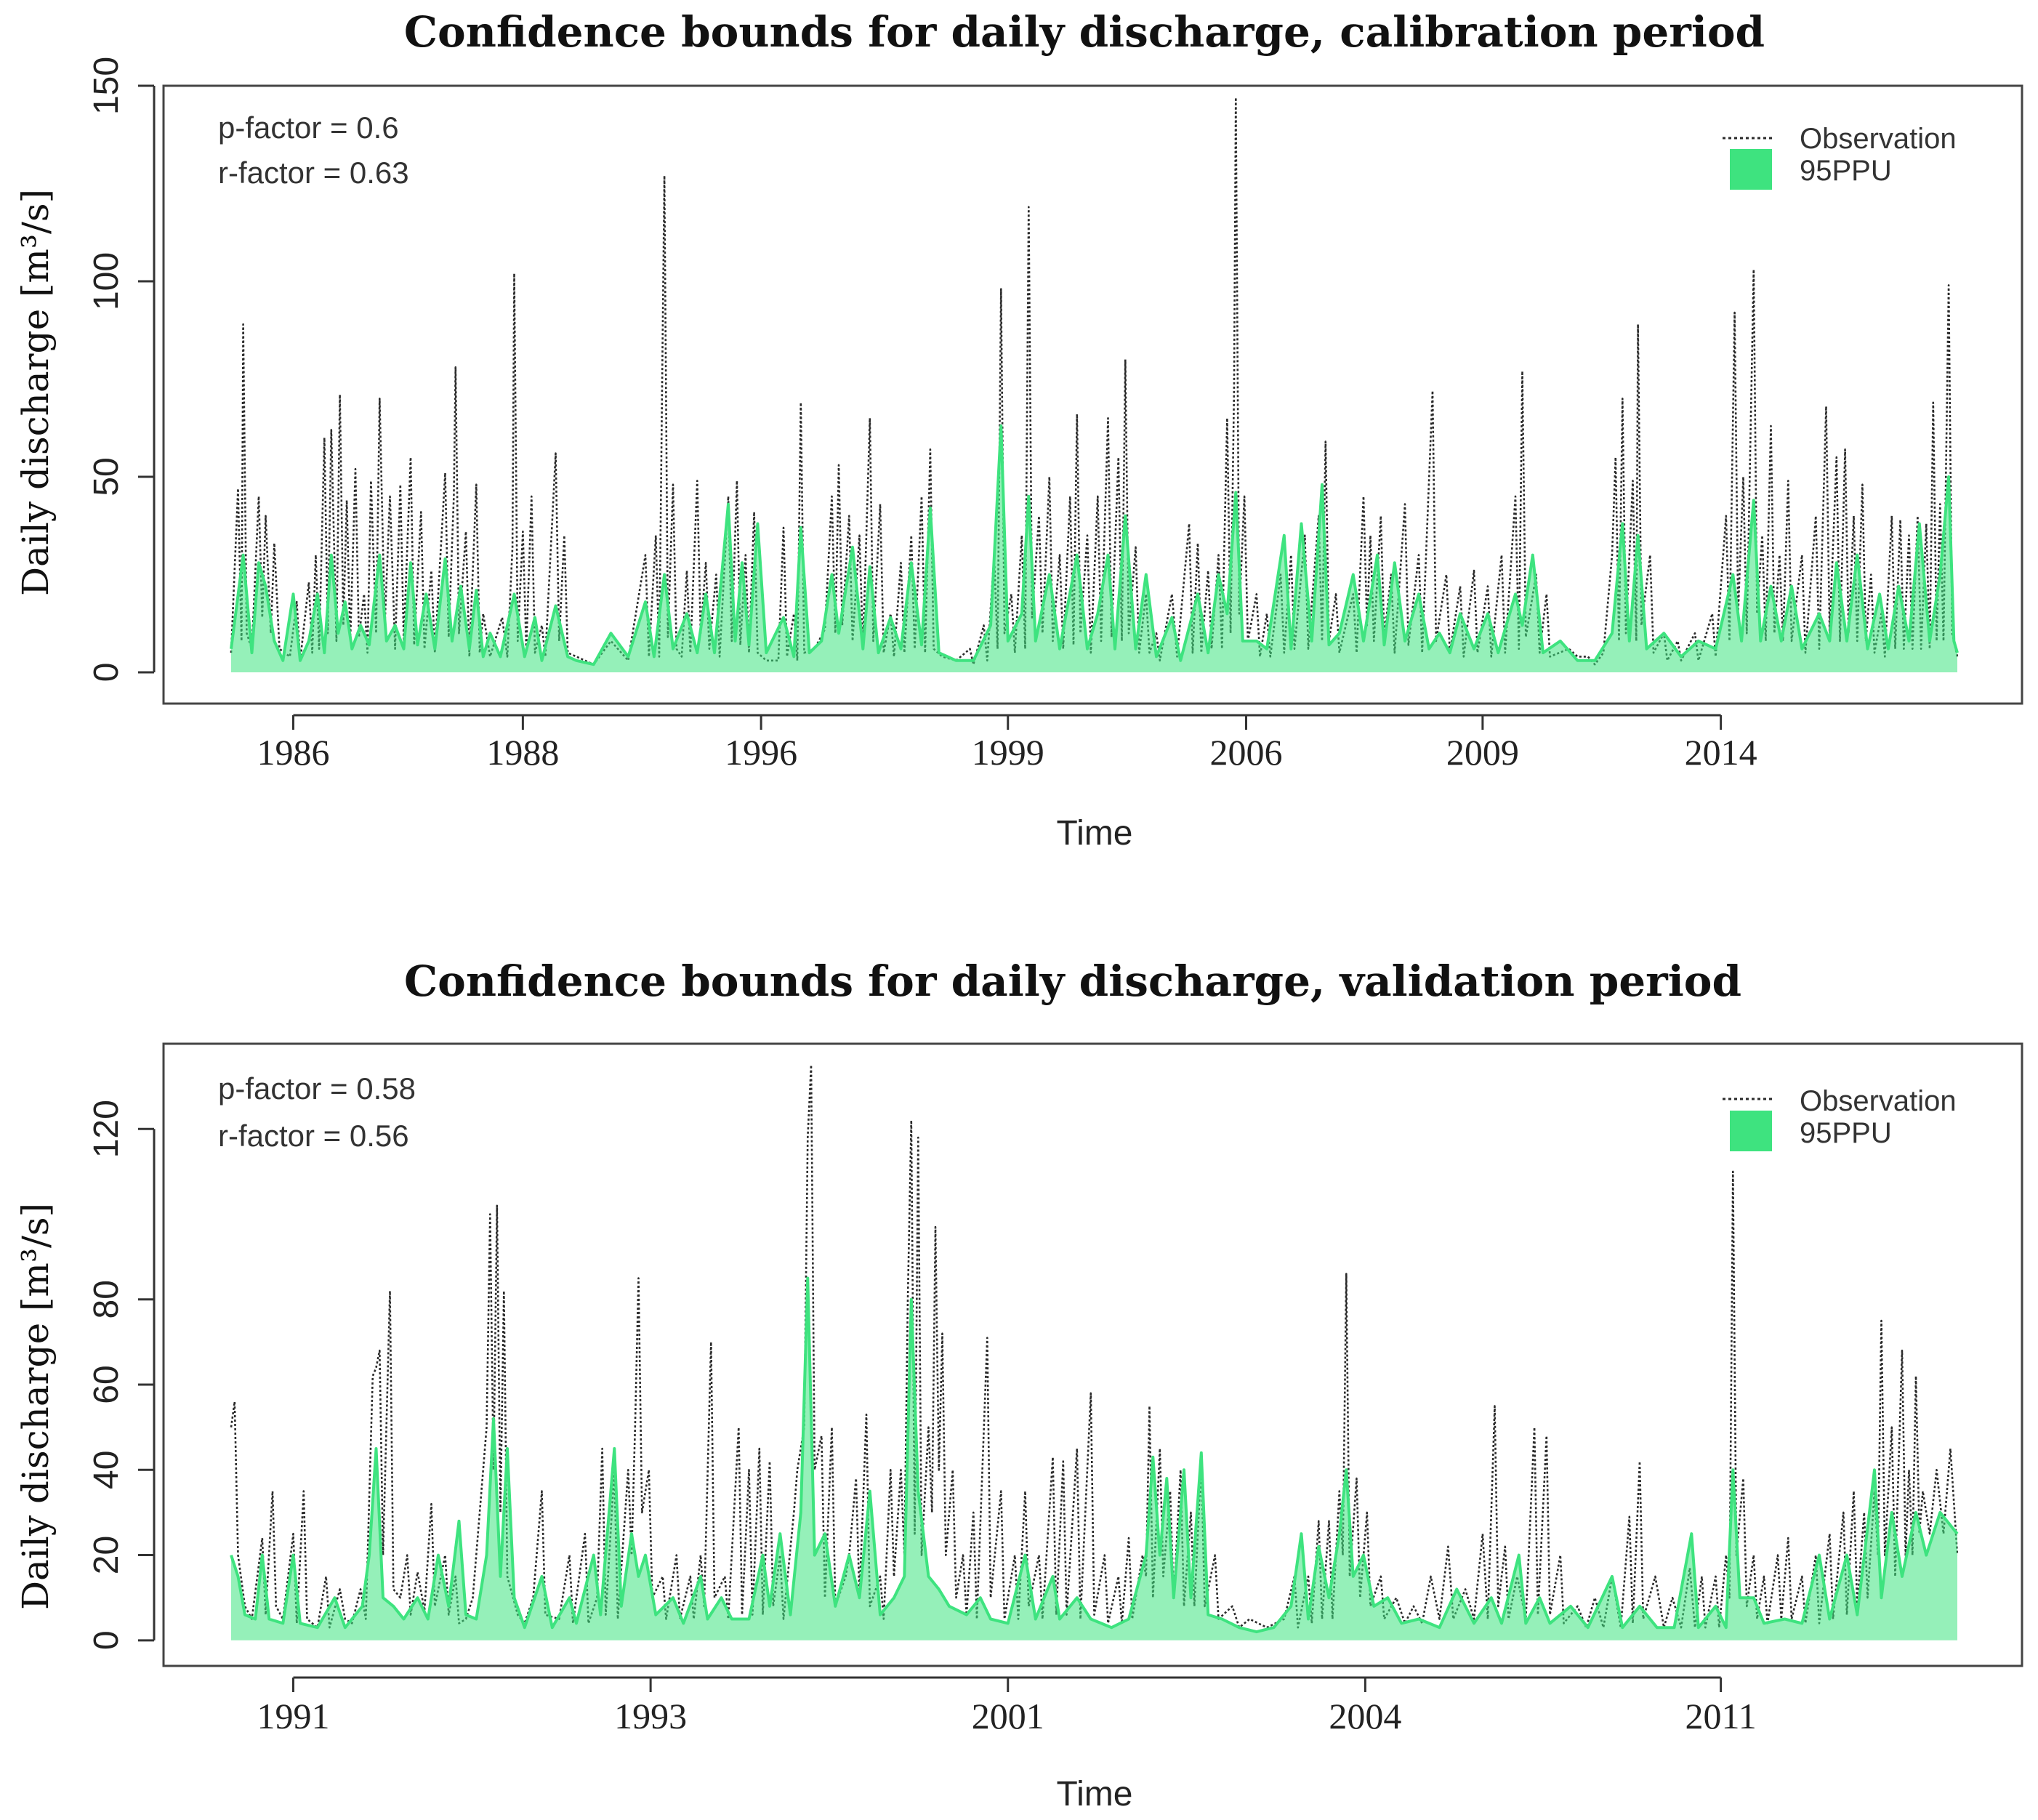 The width and height of the screenshot is (2038, 1820). What do you see at coordinates (106, 86) in the screenshot?
I see `y-tick-label: 150` at bounding box center [106, 86].